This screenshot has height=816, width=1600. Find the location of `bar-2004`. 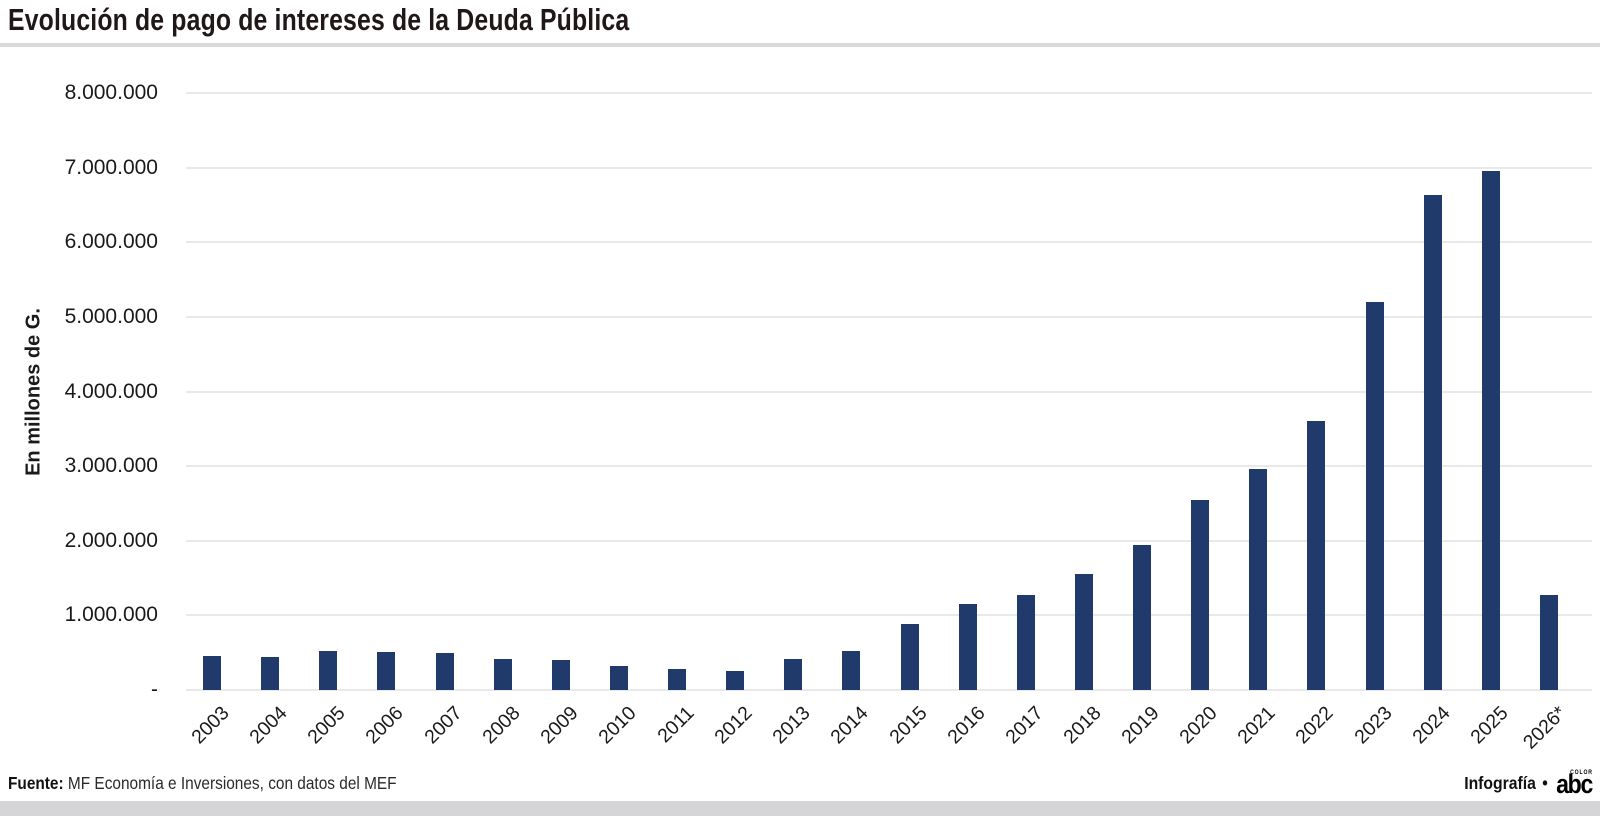

bar-2004 is located at coordinates (270, 673).